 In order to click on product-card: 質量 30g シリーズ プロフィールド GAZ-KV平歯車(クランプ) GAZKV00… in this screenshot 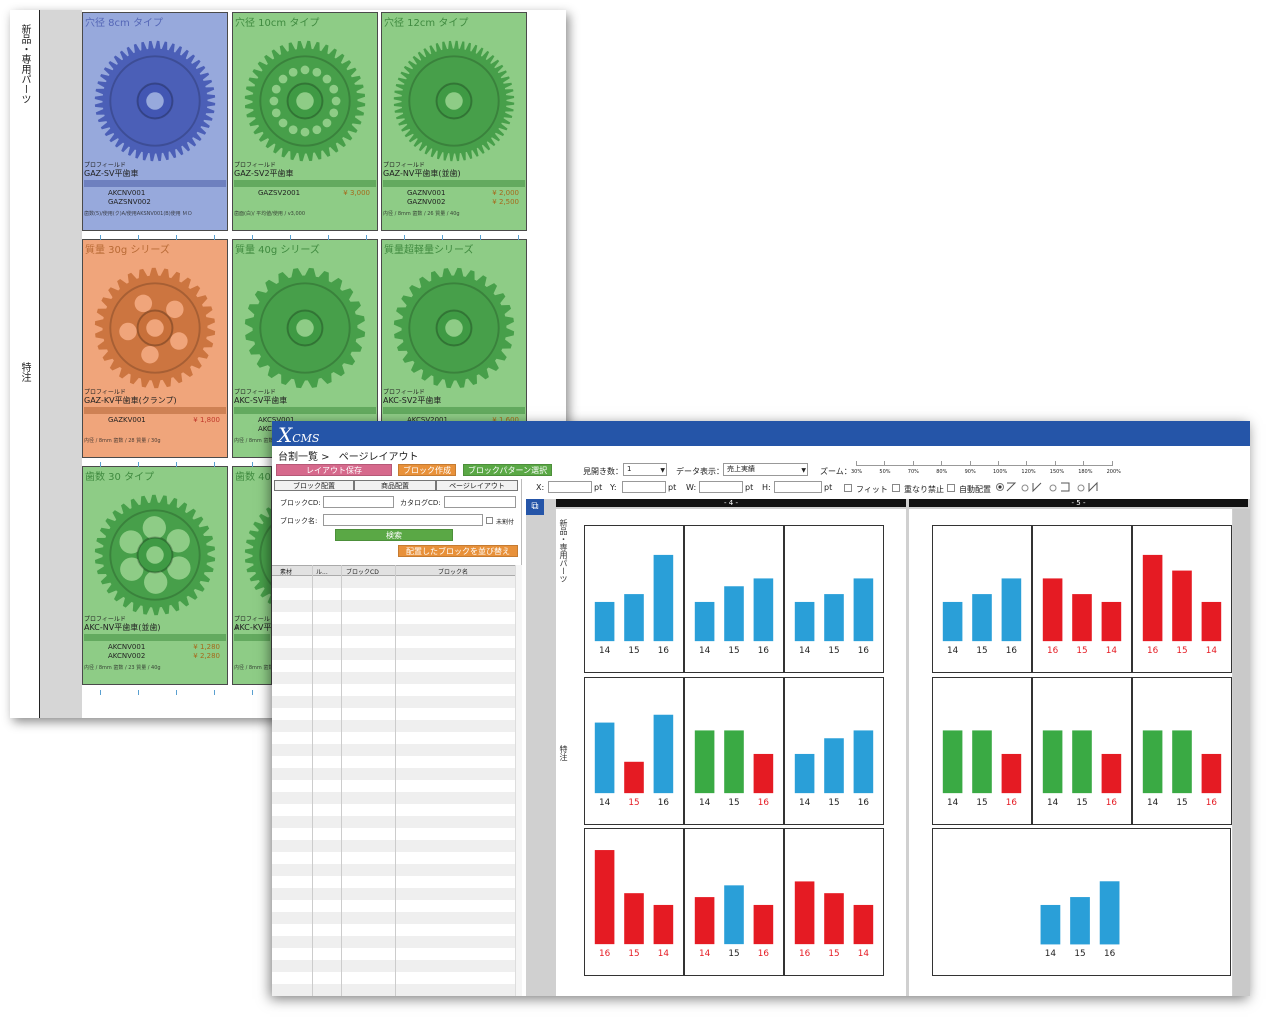, I will do `click(155, 348)`.